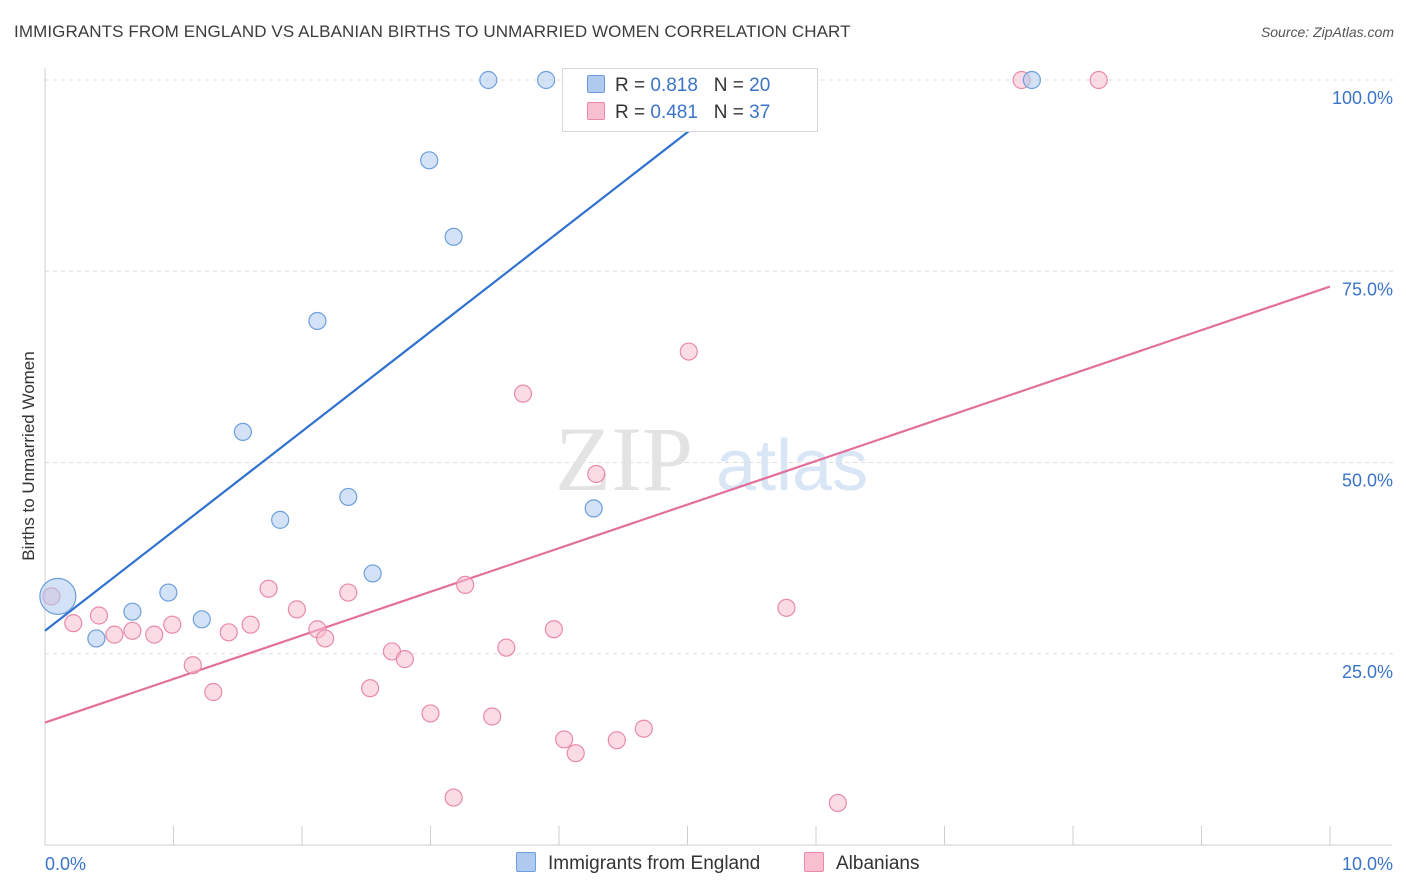 The width and height of the screenshot is (1406, 892). Describe the element at coordinates (1362, 98) in the screenshot. I see `y-tick-label: 100.0%` at that location.